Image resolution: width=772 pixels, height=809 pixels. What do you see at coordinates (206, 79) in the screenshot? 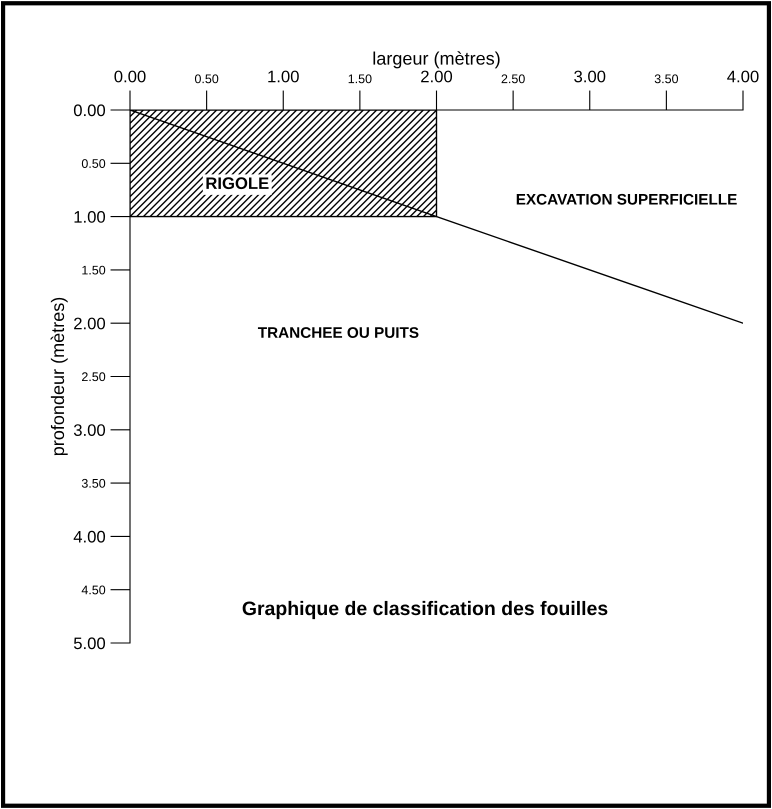
I see `x-tick-label: 0.50` at bounding box center [206, 79].